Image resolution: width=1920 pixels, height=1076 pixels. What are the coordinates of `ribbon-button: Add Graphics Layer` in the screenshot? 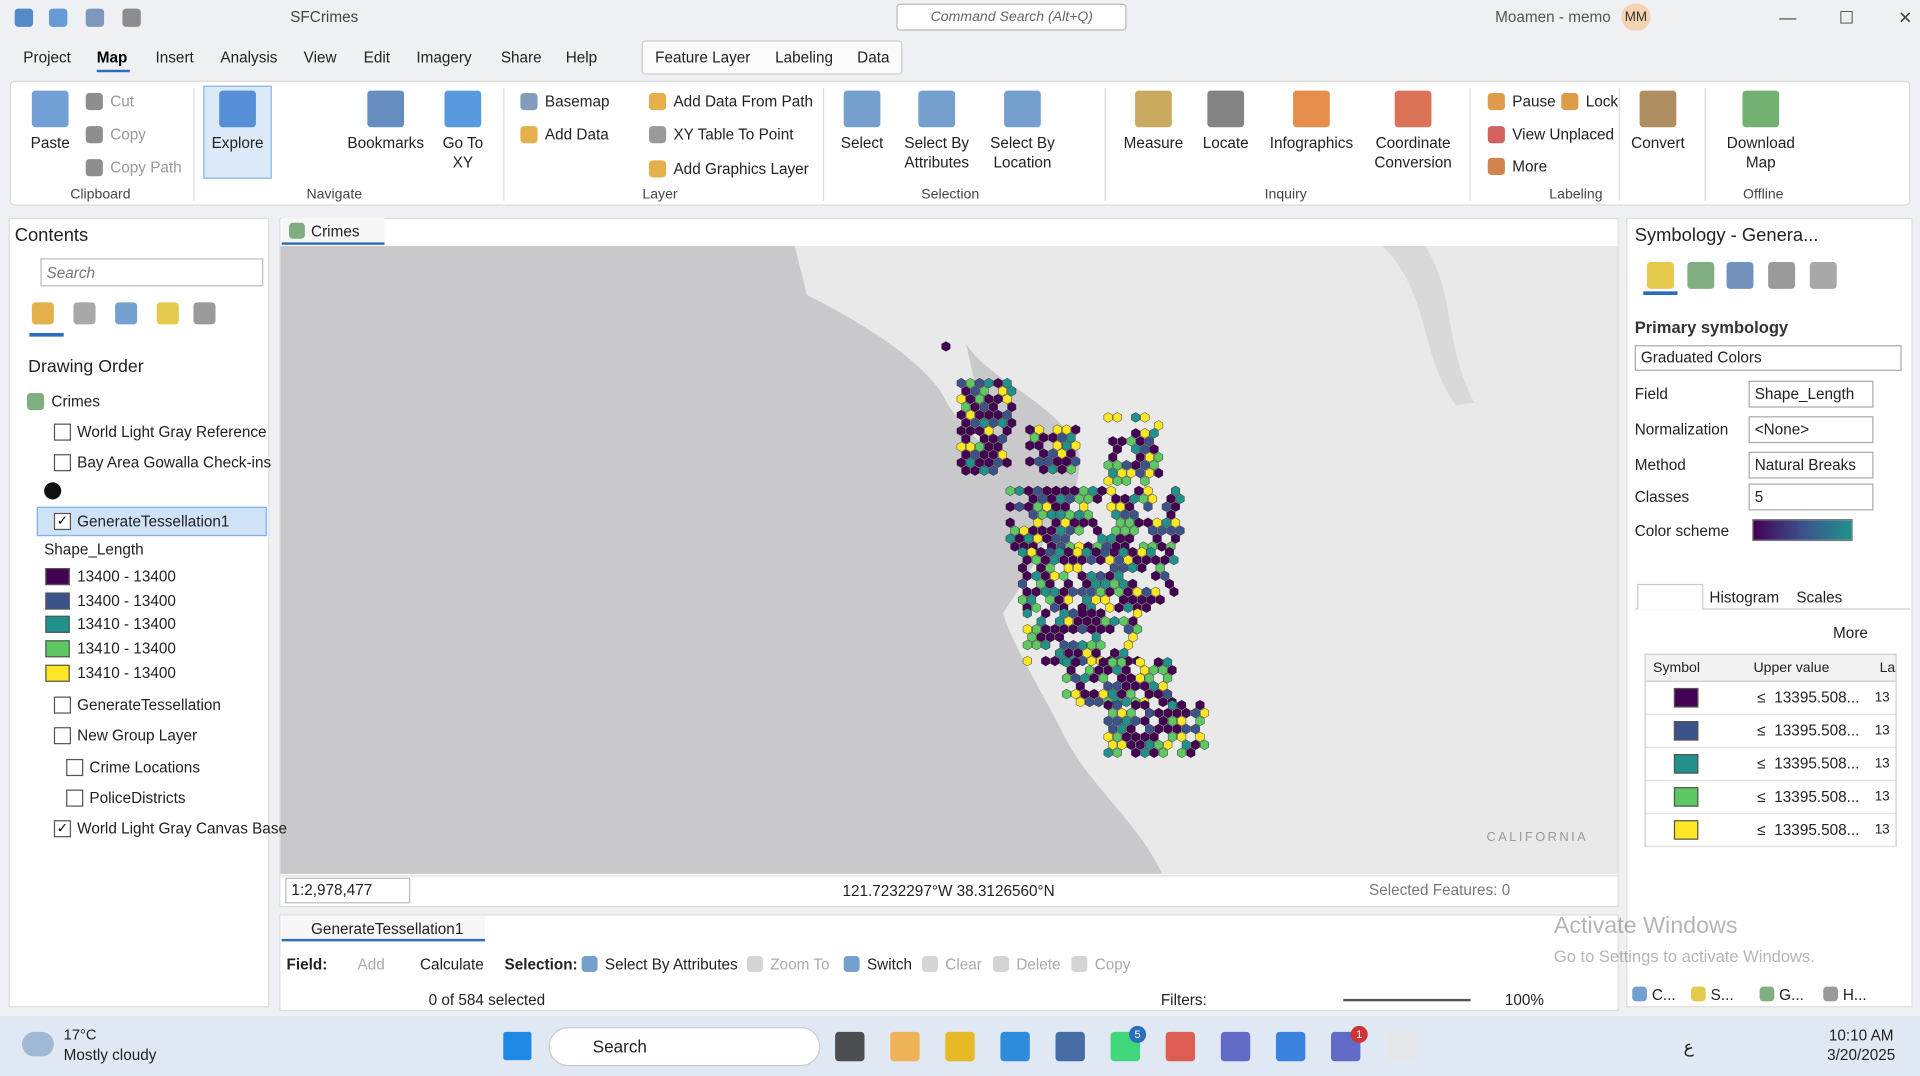 It's located at (741, 169).